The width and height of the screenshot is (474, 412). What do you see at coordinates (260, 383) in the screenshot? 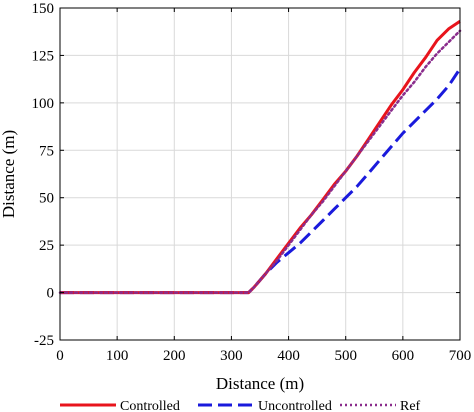
I see `x-axis-label: Distance (m)` at bounding box center [260, 383].